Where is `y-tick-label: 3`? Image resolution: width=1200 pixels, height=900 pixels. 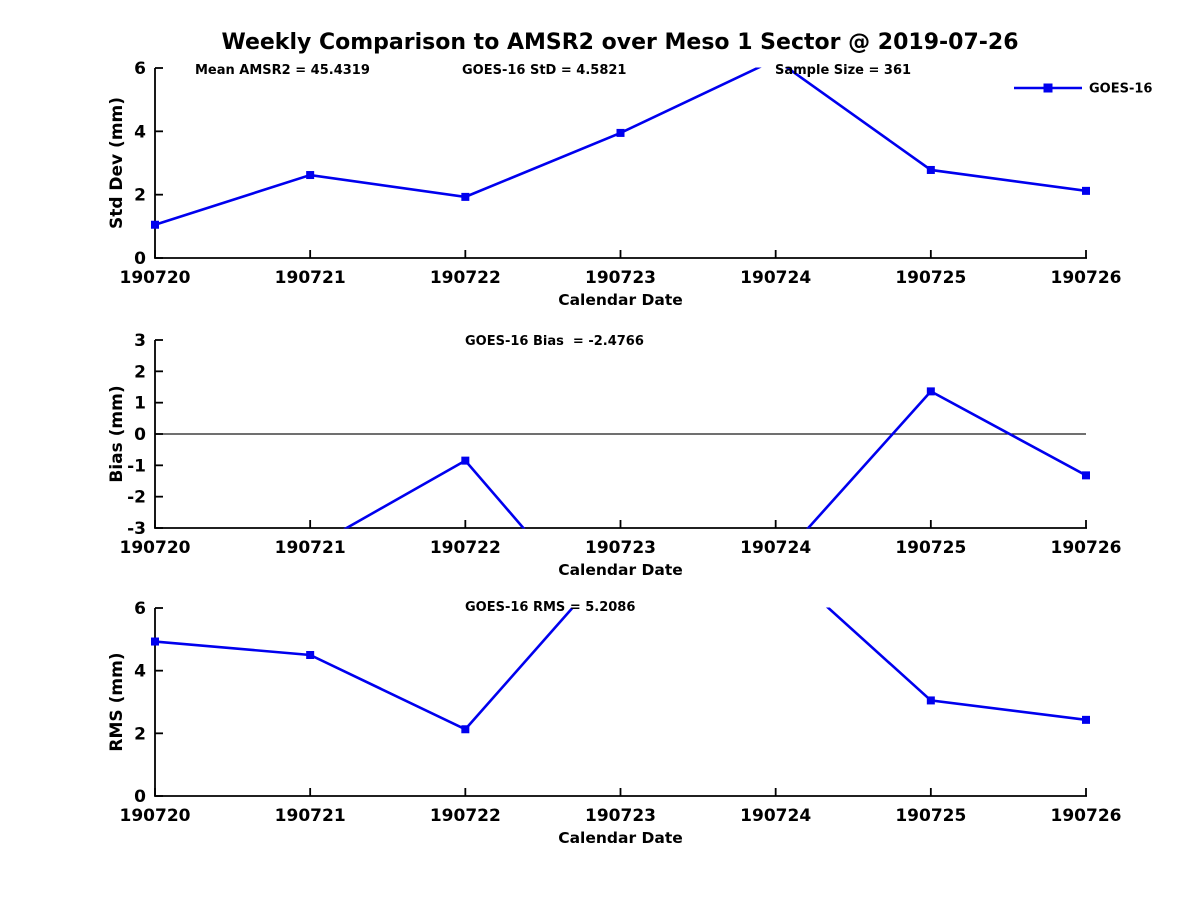
y-tick-label: 3 is located at coordinates (140, 341).